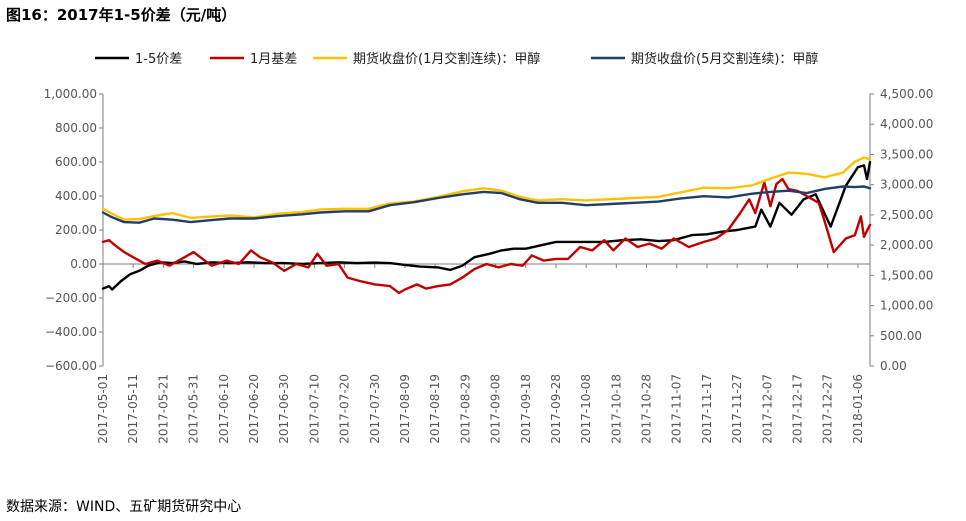  Describe the element at coordinates (71, 298) in the screenshot. I see `y-left-tick-label: −200.00` at that location.